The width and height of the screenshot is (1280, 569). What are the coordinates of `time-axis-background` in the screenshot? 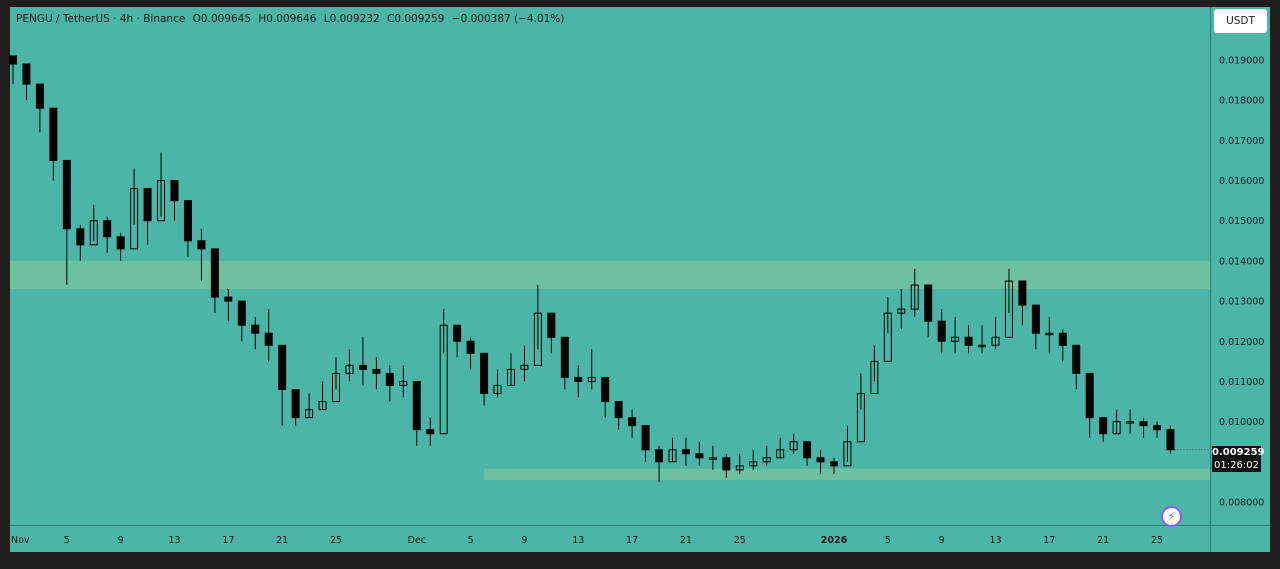 It's located at (610, 538).